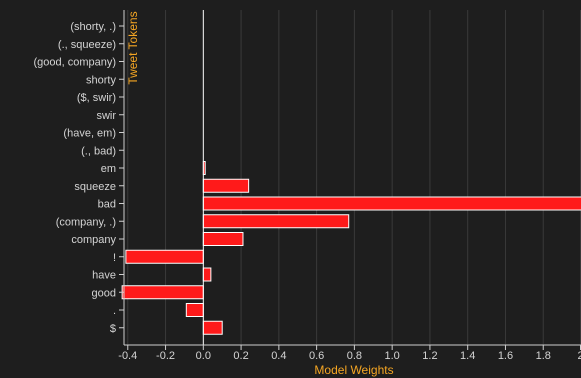 The height and width of the screenshot is (378, 581). What do you see at coordinates (203, 356) in the screenshot?
I see `x-tick-label: 0.0` at bounding box center [203, 356].